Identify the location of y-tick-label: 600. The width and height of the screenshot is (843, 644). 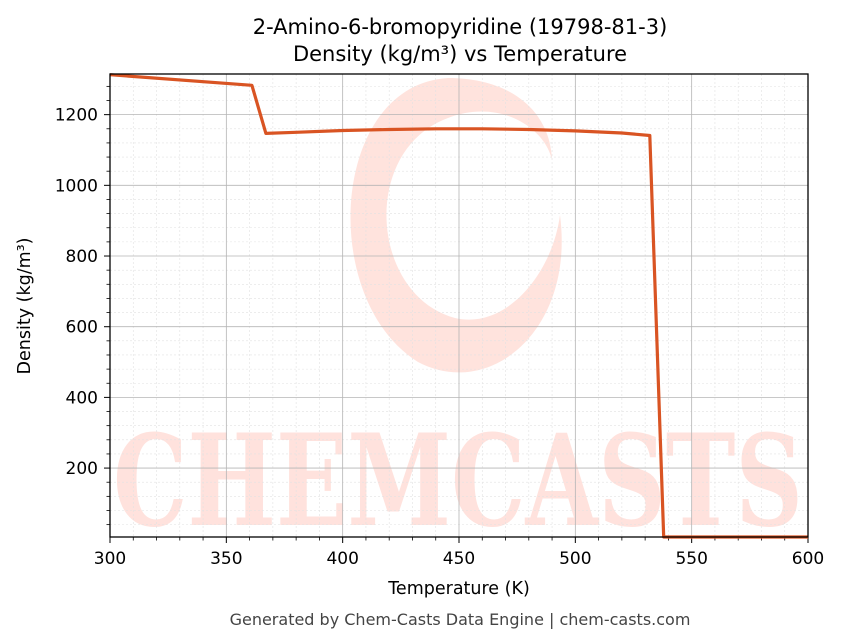
(82, 328).